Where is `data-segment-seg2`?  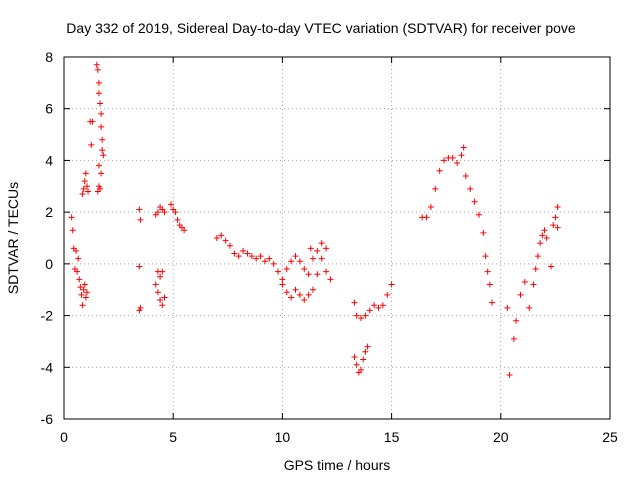 data-segment-seg2 is located at coordinates (85, 184).